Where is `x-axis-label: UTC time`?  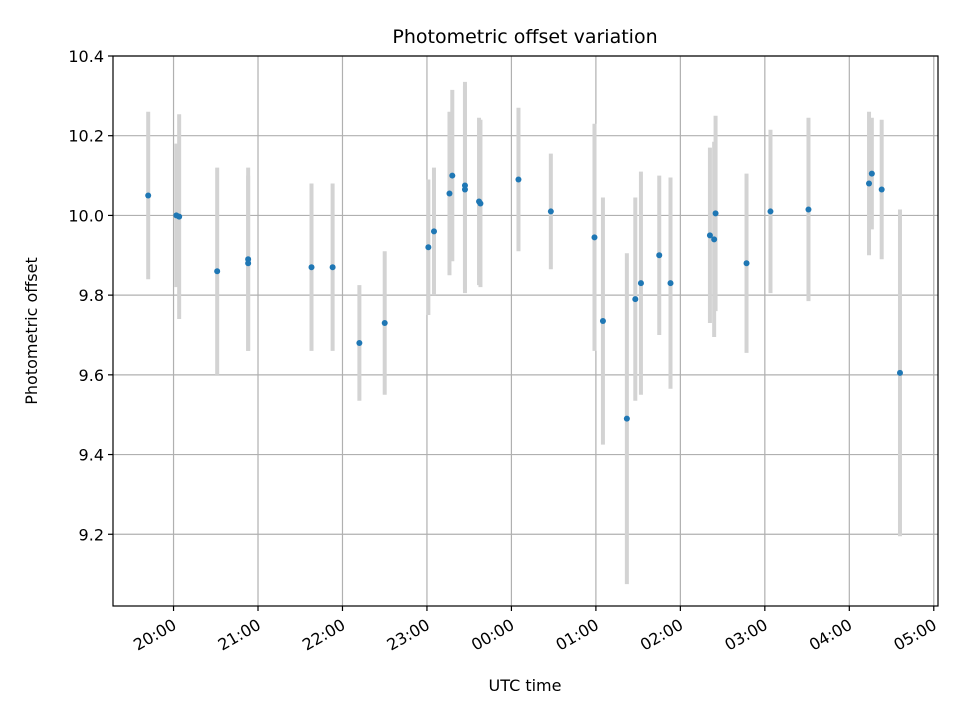 x-axis-label: UTC time is located at coordinates (525, 685).